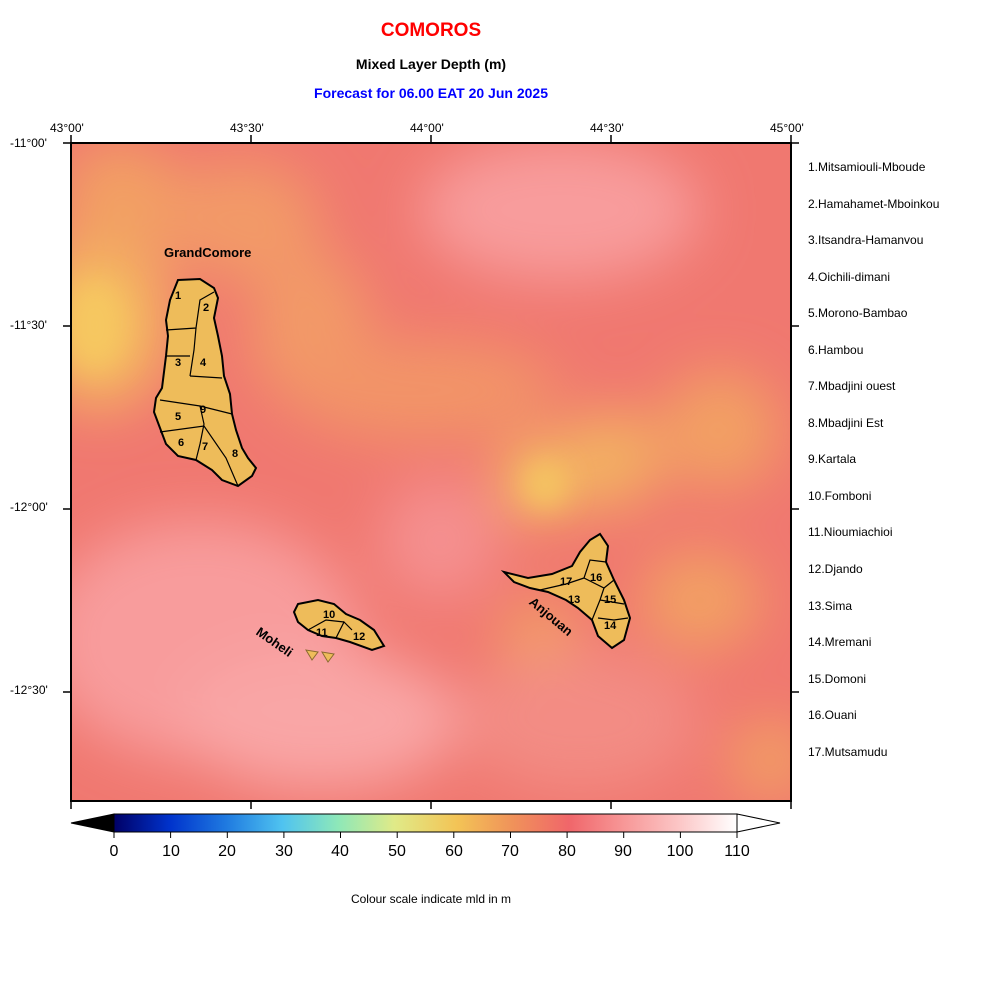  Describe the element at coordinates (758, 823) in the screenshot. I see `colorbar-max-arrow` at that location.